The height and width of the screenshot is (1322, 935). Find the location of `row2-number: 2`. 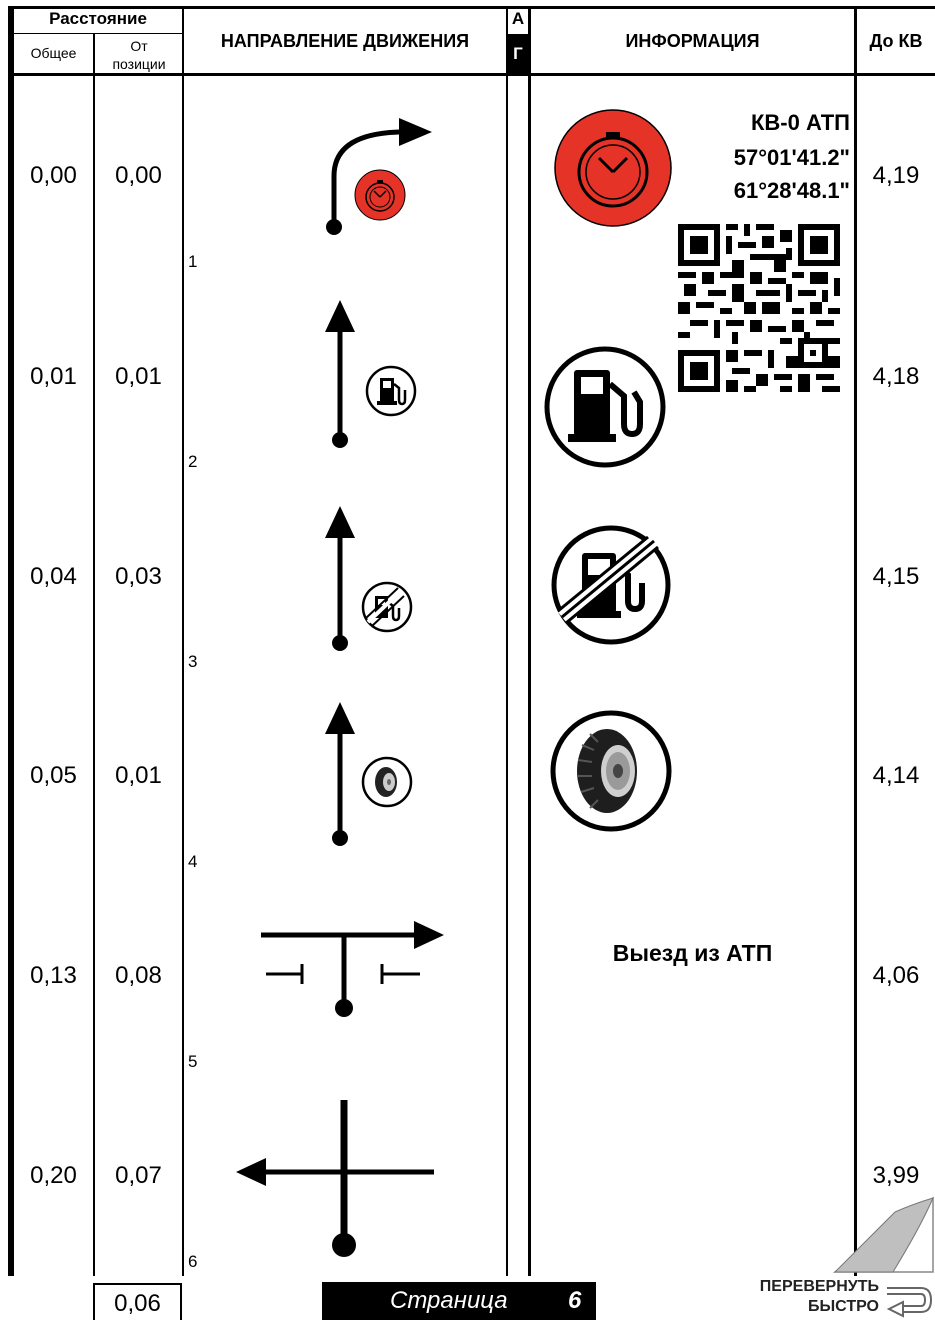

row2-number: 2 is located at coordinates (193, 461).